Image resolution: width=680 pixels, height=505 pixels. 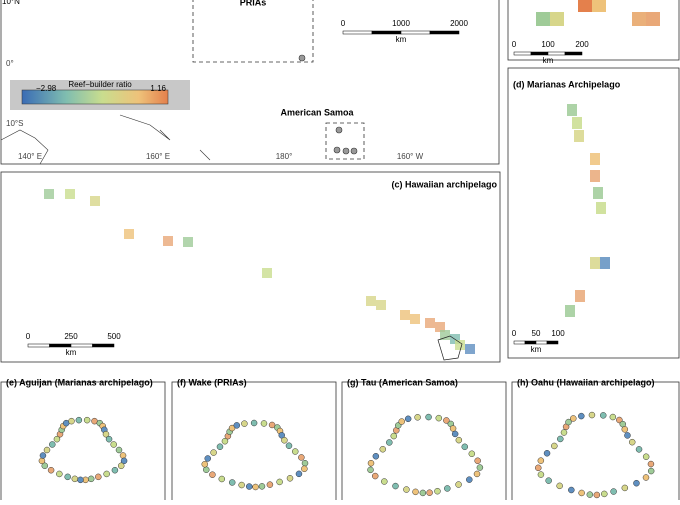 What do you see at coordinates (30, 156) in the screenshot?
I see `lon-label: 140° E` at bounding box center [30, 156].